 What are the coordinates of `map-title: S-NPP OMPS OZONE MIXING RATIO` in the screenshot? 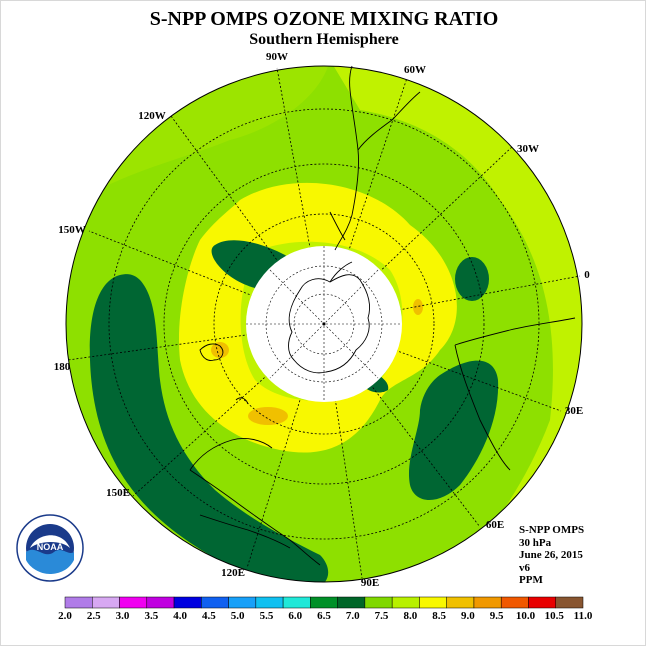 It's located at (324, 19).